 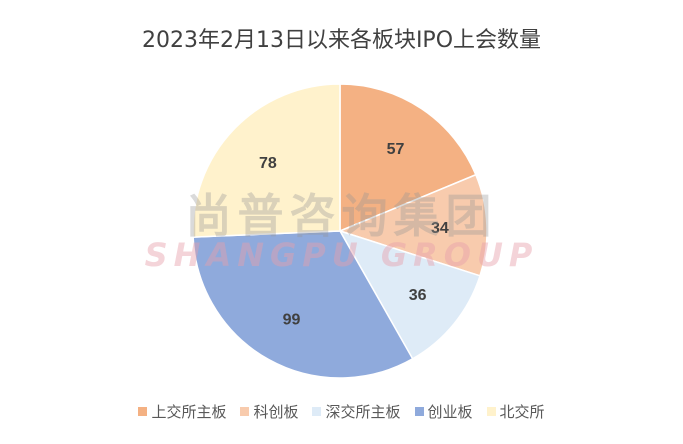 I want to click on legend-label: 上交所主板, so click(x=189, y=412).